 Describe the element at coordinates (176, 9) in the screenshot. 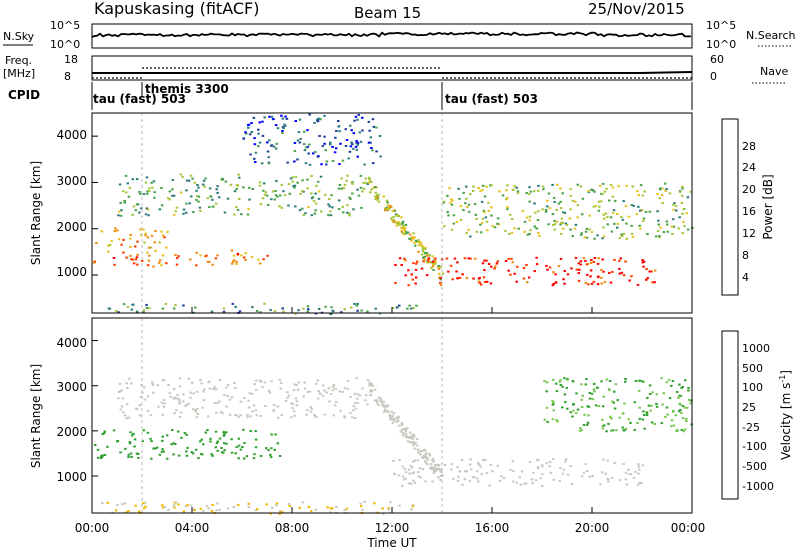

I see `station-title: Kapuskasing (fitACF)` at that location.